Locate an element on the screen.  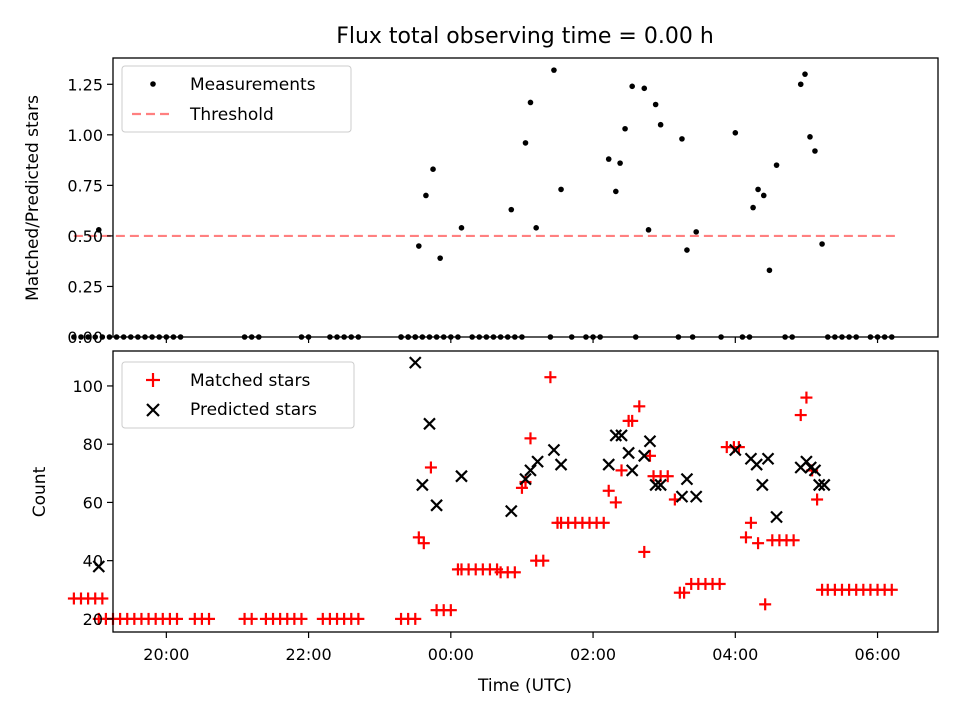
legend-measurement-marker is located at coordinates (153, 84).